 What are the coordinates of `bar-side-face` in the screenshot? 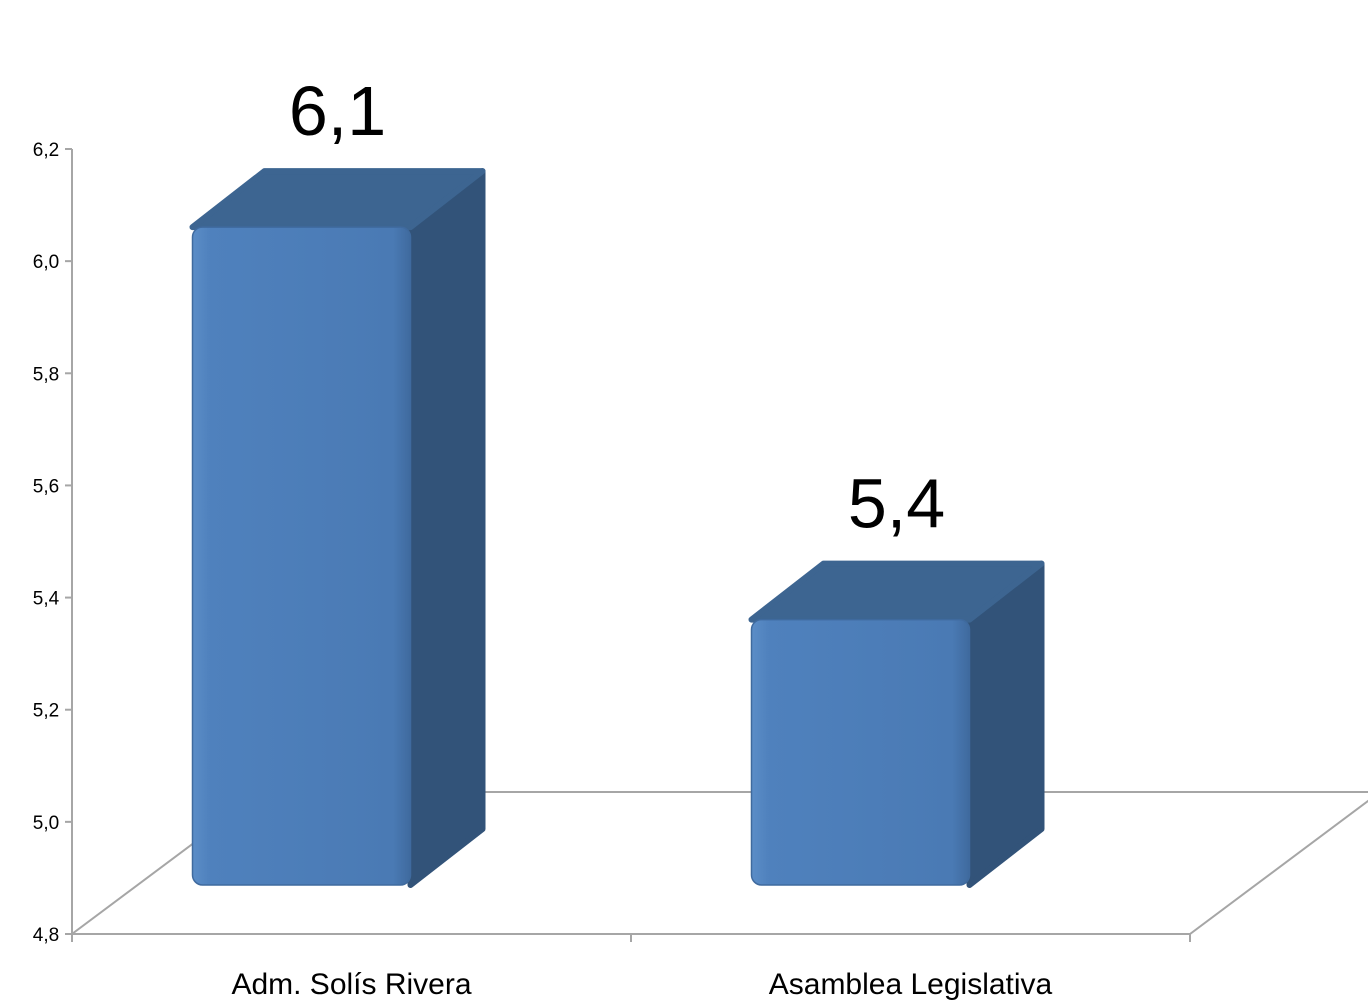 It's located at (446, 528).